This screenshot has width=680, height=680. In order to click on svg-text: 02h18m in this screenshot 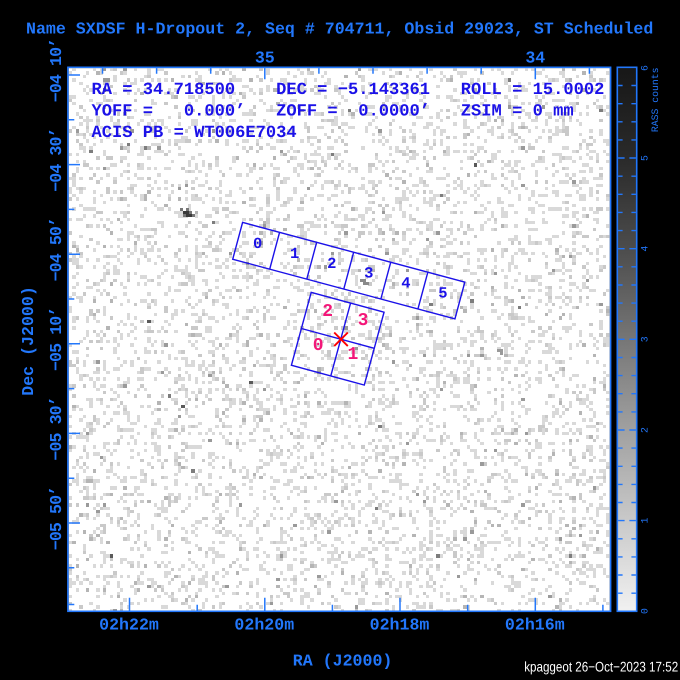, I will do `click(400, 625)`.